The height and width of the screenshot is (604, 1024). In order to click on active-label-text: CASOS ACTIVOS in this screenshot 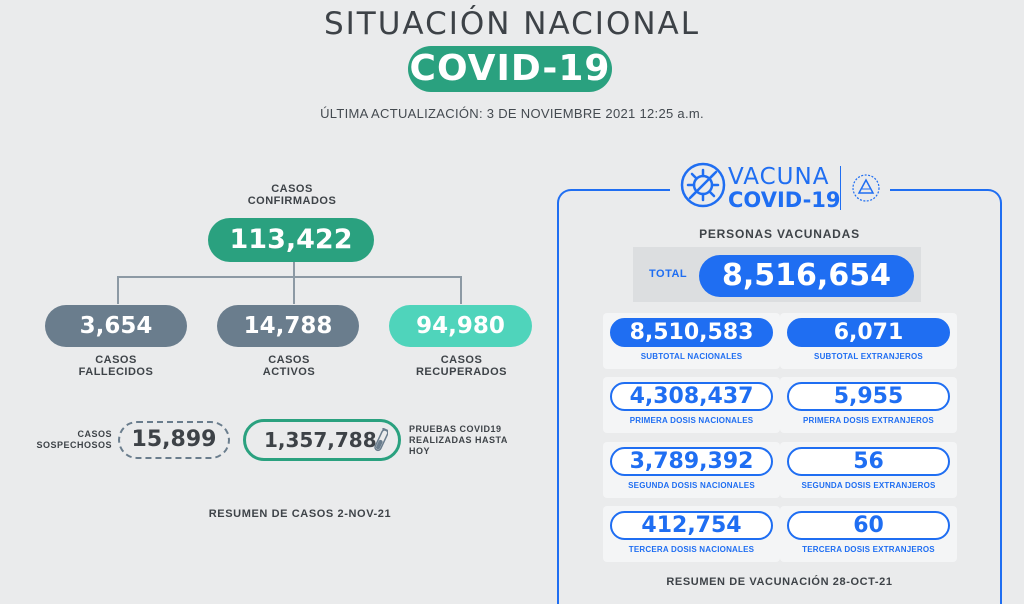, I will do `click(289, 366)`.